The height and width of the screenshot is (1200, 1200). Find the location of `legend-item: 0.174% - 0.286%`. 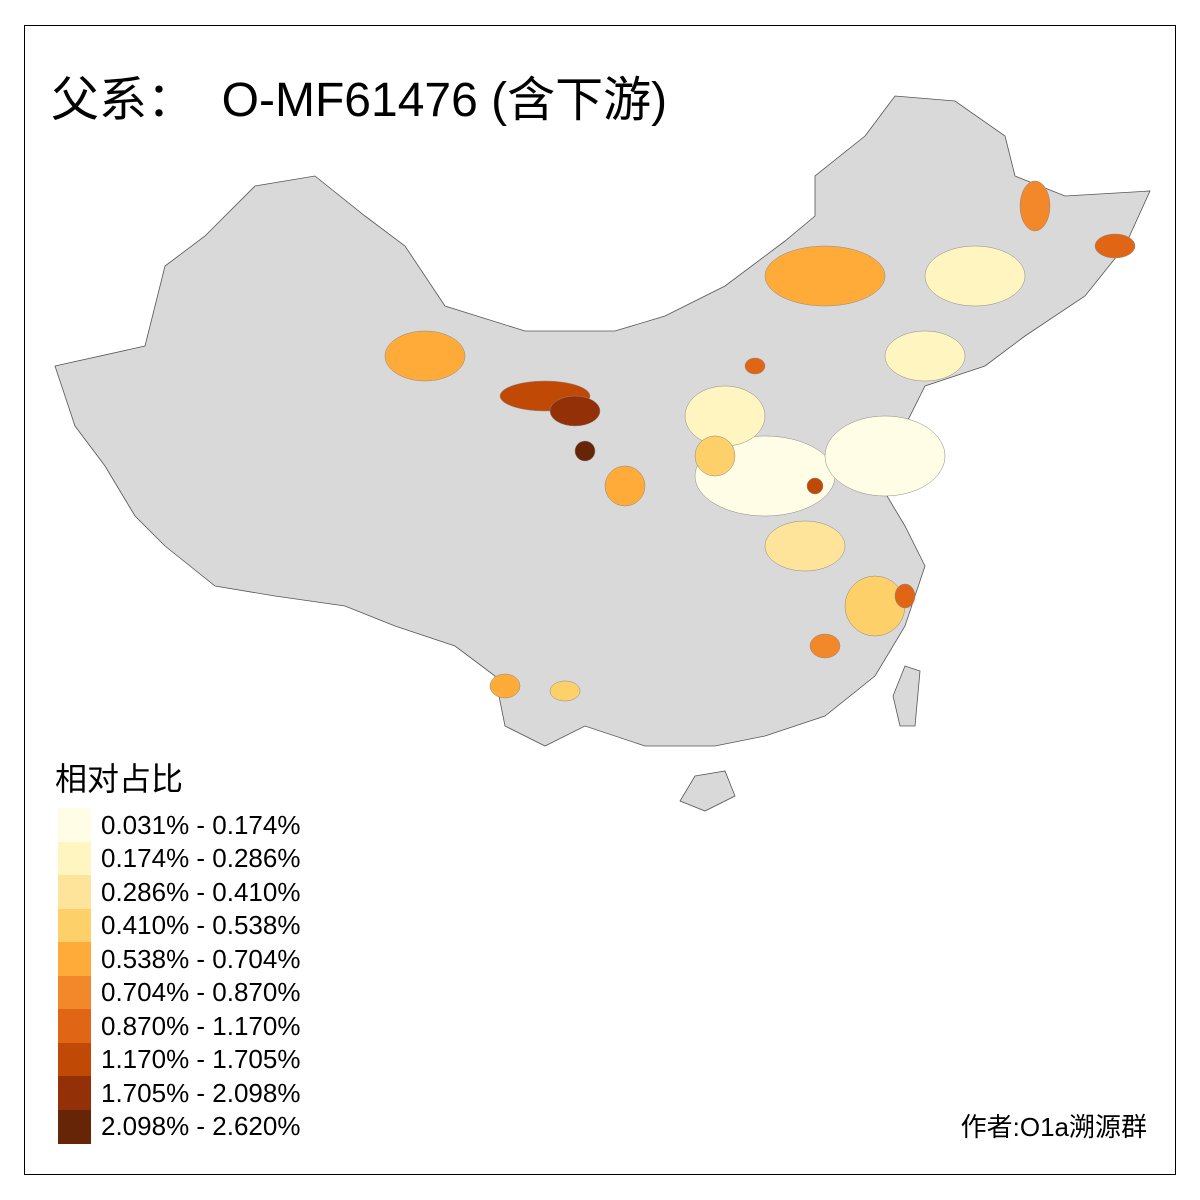

legend-item: 0.174% - 0.286% is located at coordinates (179, 858).